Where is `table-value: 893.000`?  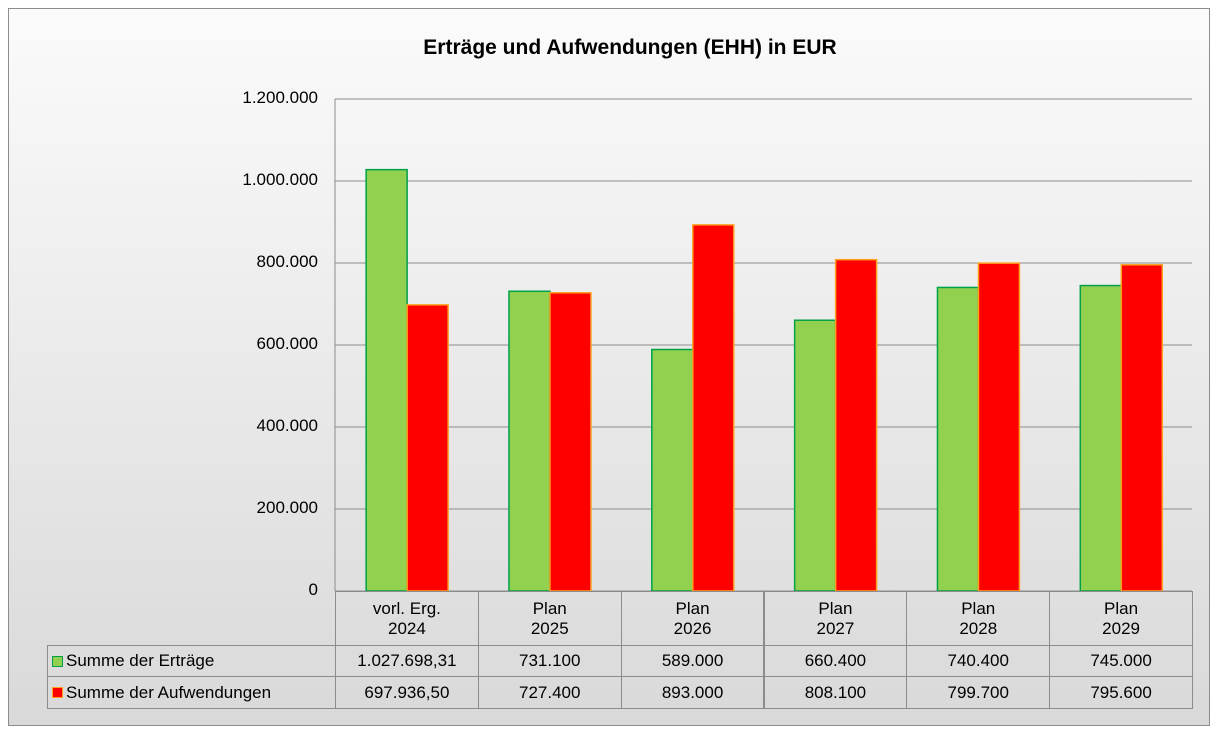
table-value: 893.000 is located at coordinates (692, 692).